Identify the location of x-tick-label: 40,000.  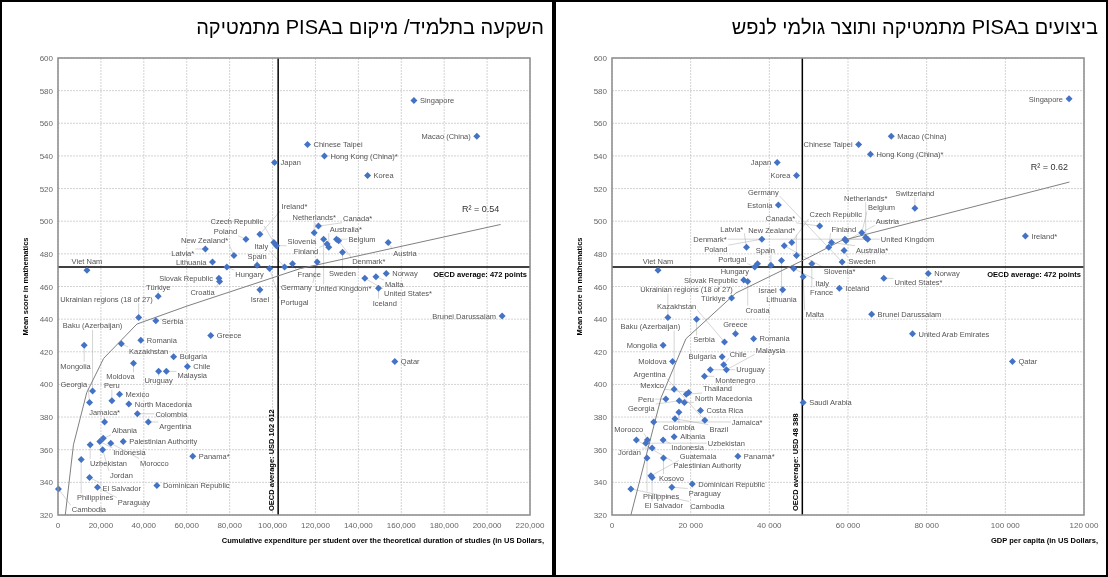
(144, 525).